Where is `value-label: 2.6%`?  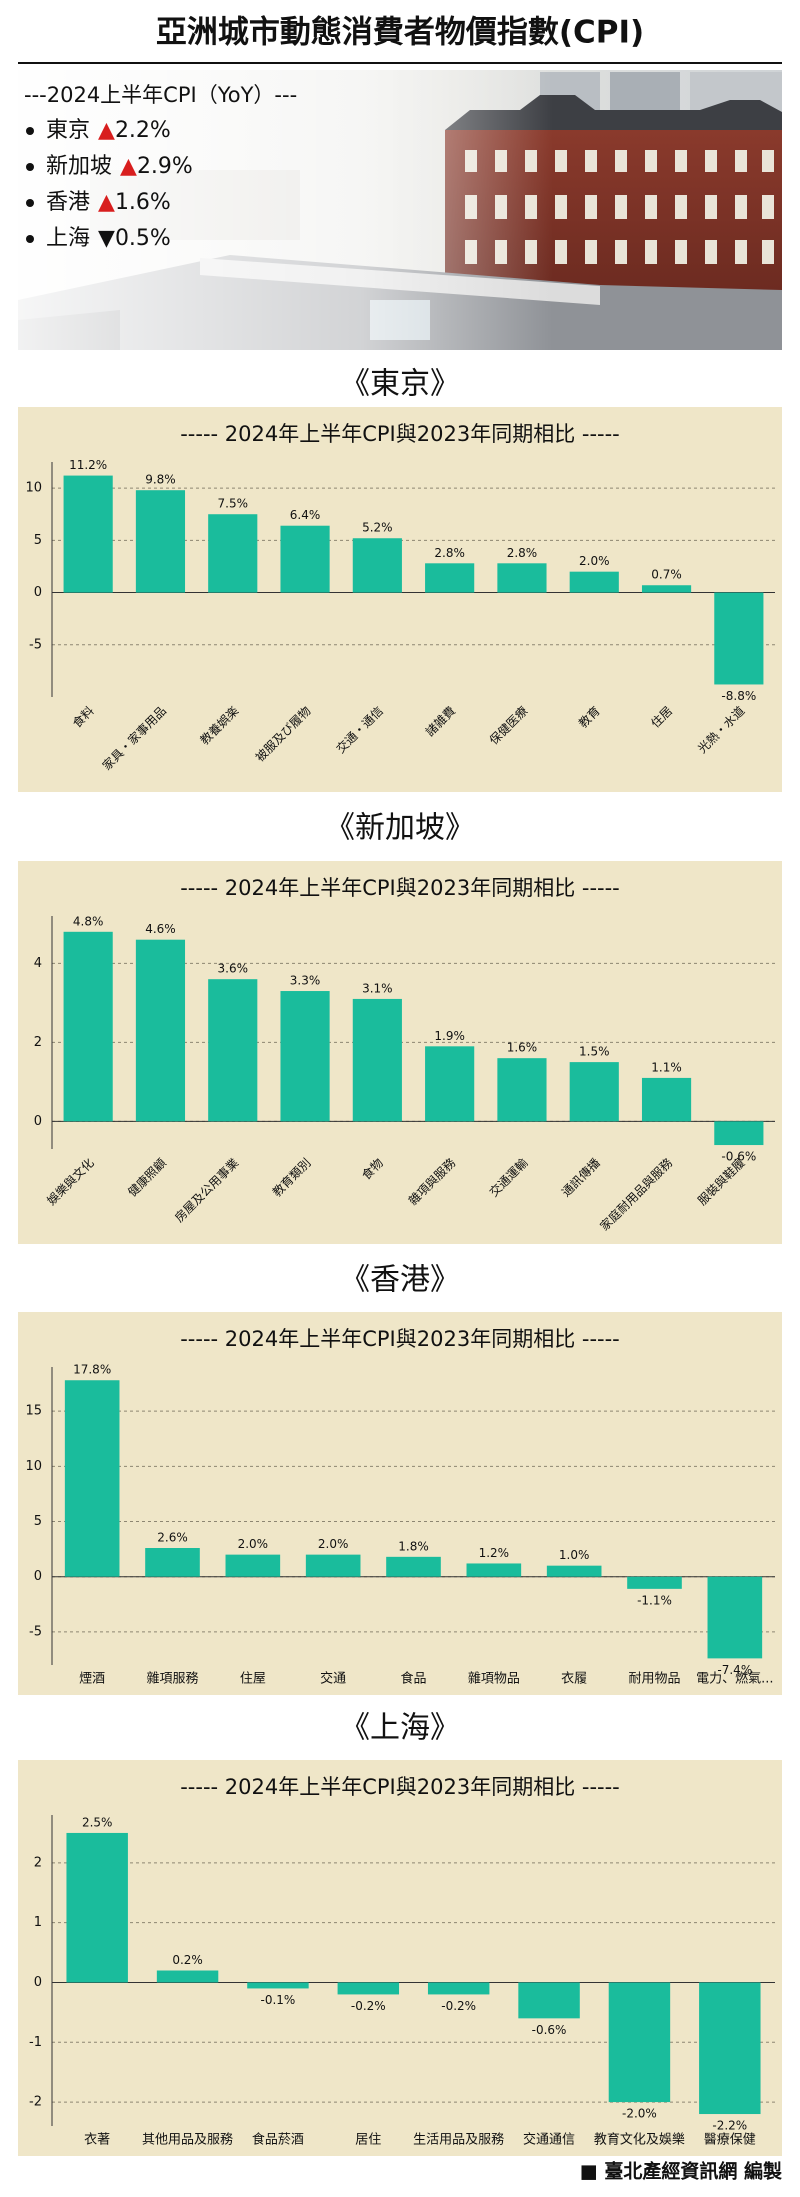 value-label: 2.6% is located at coordinates (172, 1538).